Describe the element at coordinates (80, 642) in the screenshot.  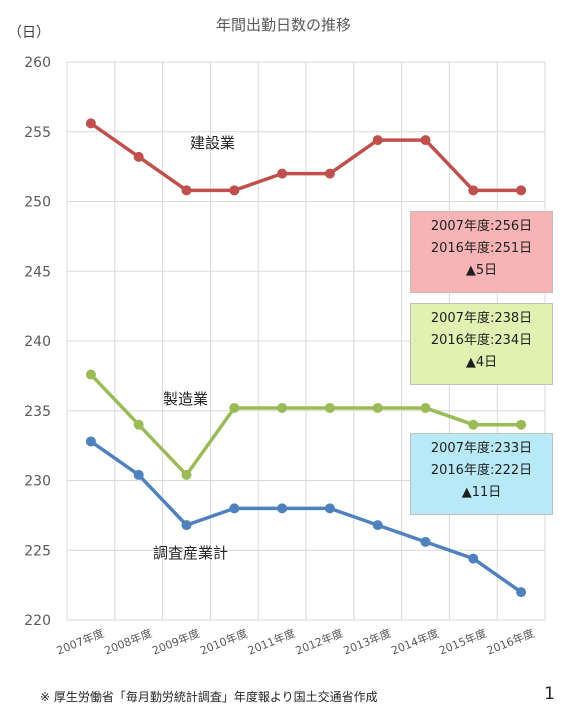
I see `x-tick-label: 2007年度` at that location.